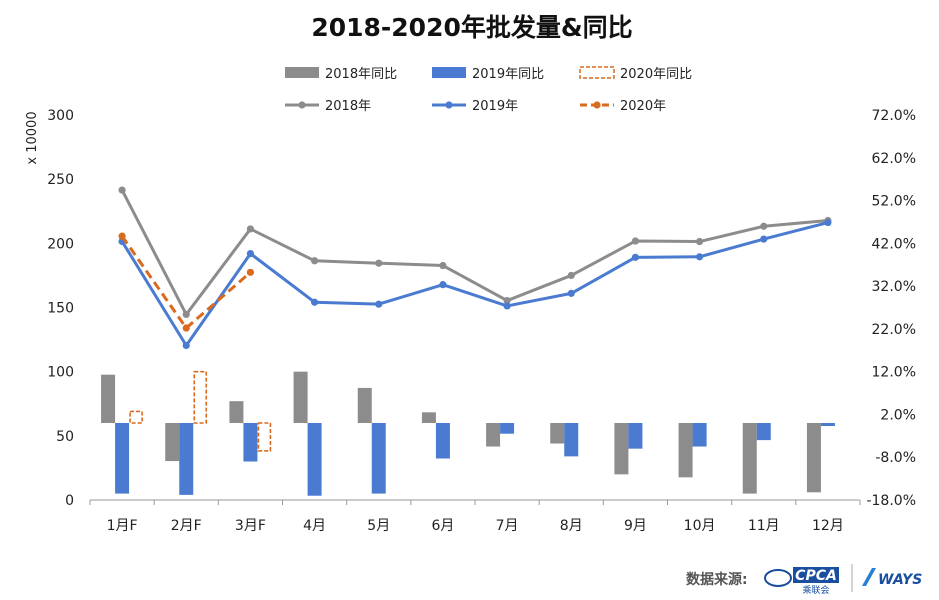  What do you see at coordinates (60, 308) in the screenshot?
I see `y-axis-left: 0 50 100 150 200 250 300` at bounding box center [60, 308].